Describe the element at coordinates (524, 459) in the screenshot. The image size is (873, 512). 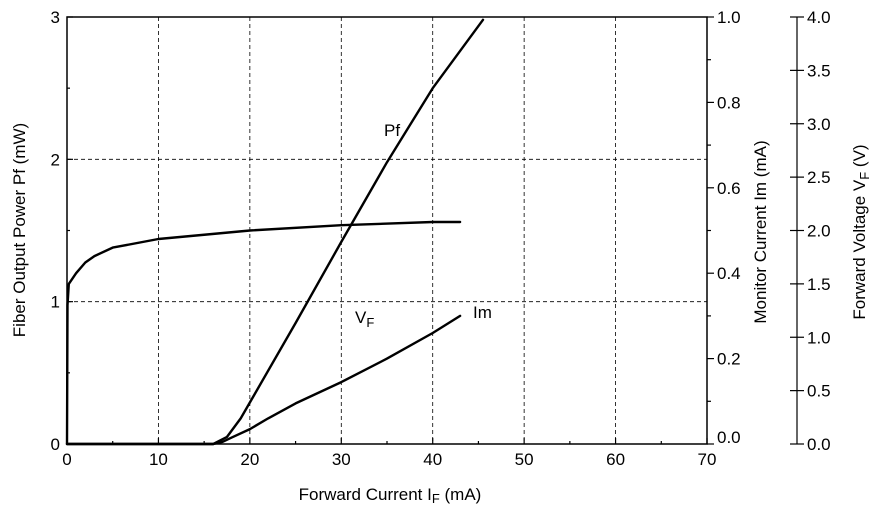
I see `x-tick-label: 50` at that location.